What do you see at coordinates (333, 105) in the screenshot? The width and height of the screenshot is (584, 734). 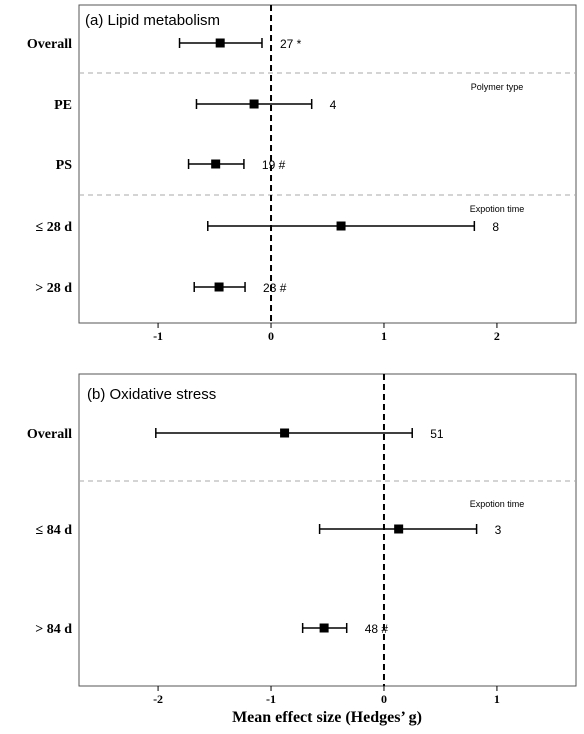 I see `sample-size-label: 4` at bounding box center [333, 105].